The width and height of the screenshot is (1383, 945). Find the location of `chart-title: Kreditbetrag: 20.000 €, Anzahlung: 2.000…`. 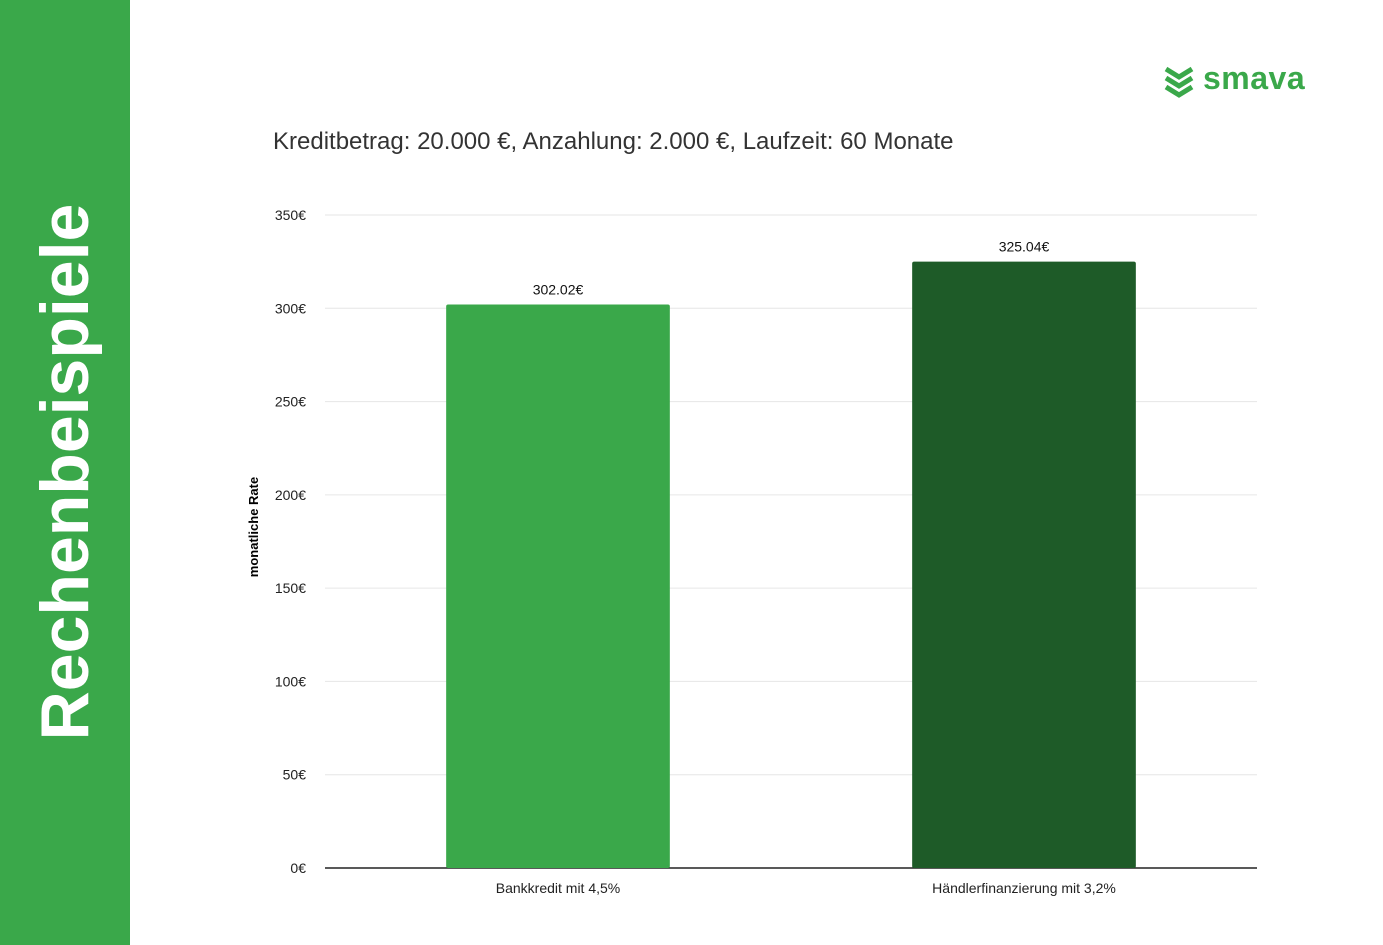

chart-title: Kreditbetrag: 20.000 €, Anzahlung: 2.000… is located at coordinates (613, 141).